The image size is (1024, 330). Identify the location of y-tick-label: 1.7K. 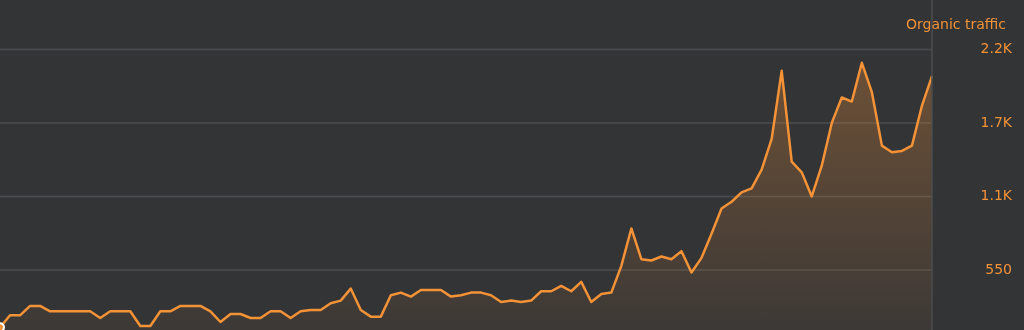
(996, 121).